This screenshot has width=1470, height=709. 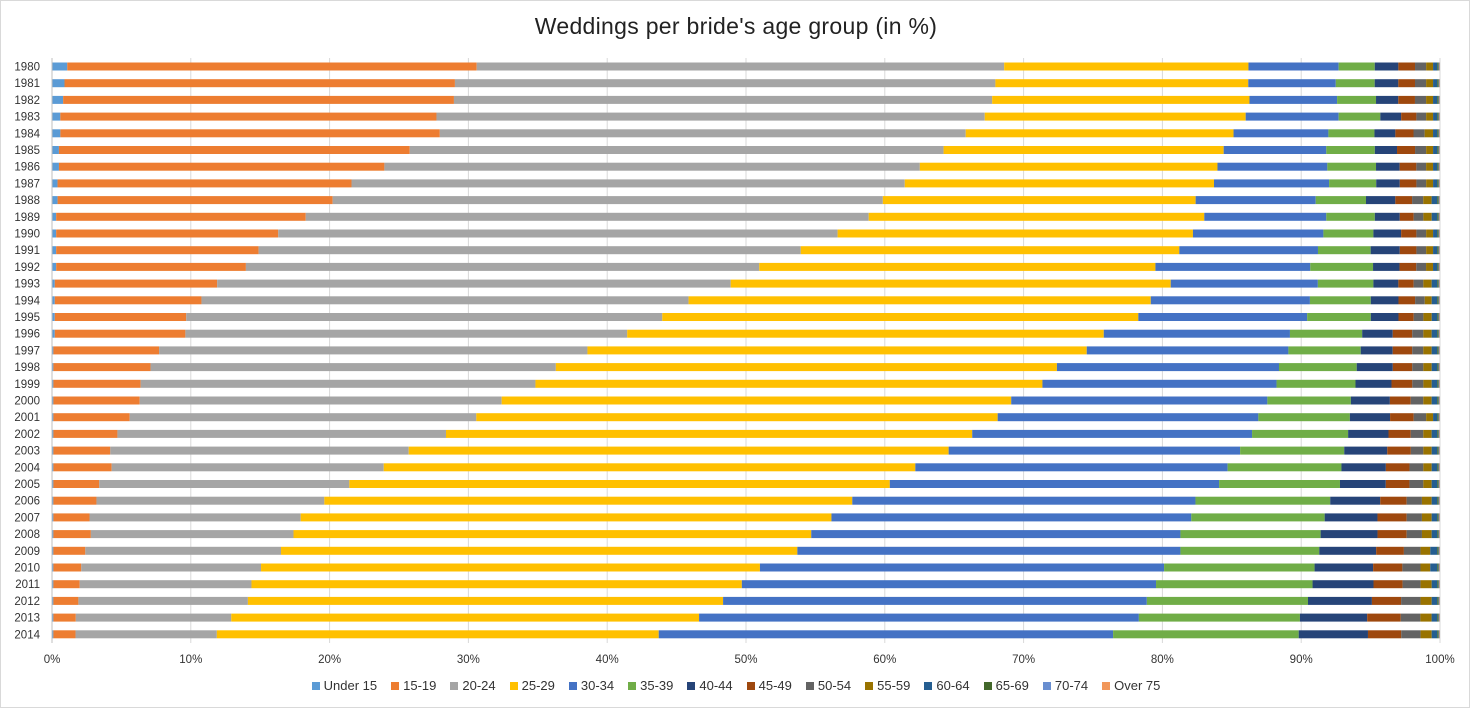 What do you see at coordinates (420, 685) in the screenshot?
I see `legend-label: 15-19` at bounding box center [420, 685].